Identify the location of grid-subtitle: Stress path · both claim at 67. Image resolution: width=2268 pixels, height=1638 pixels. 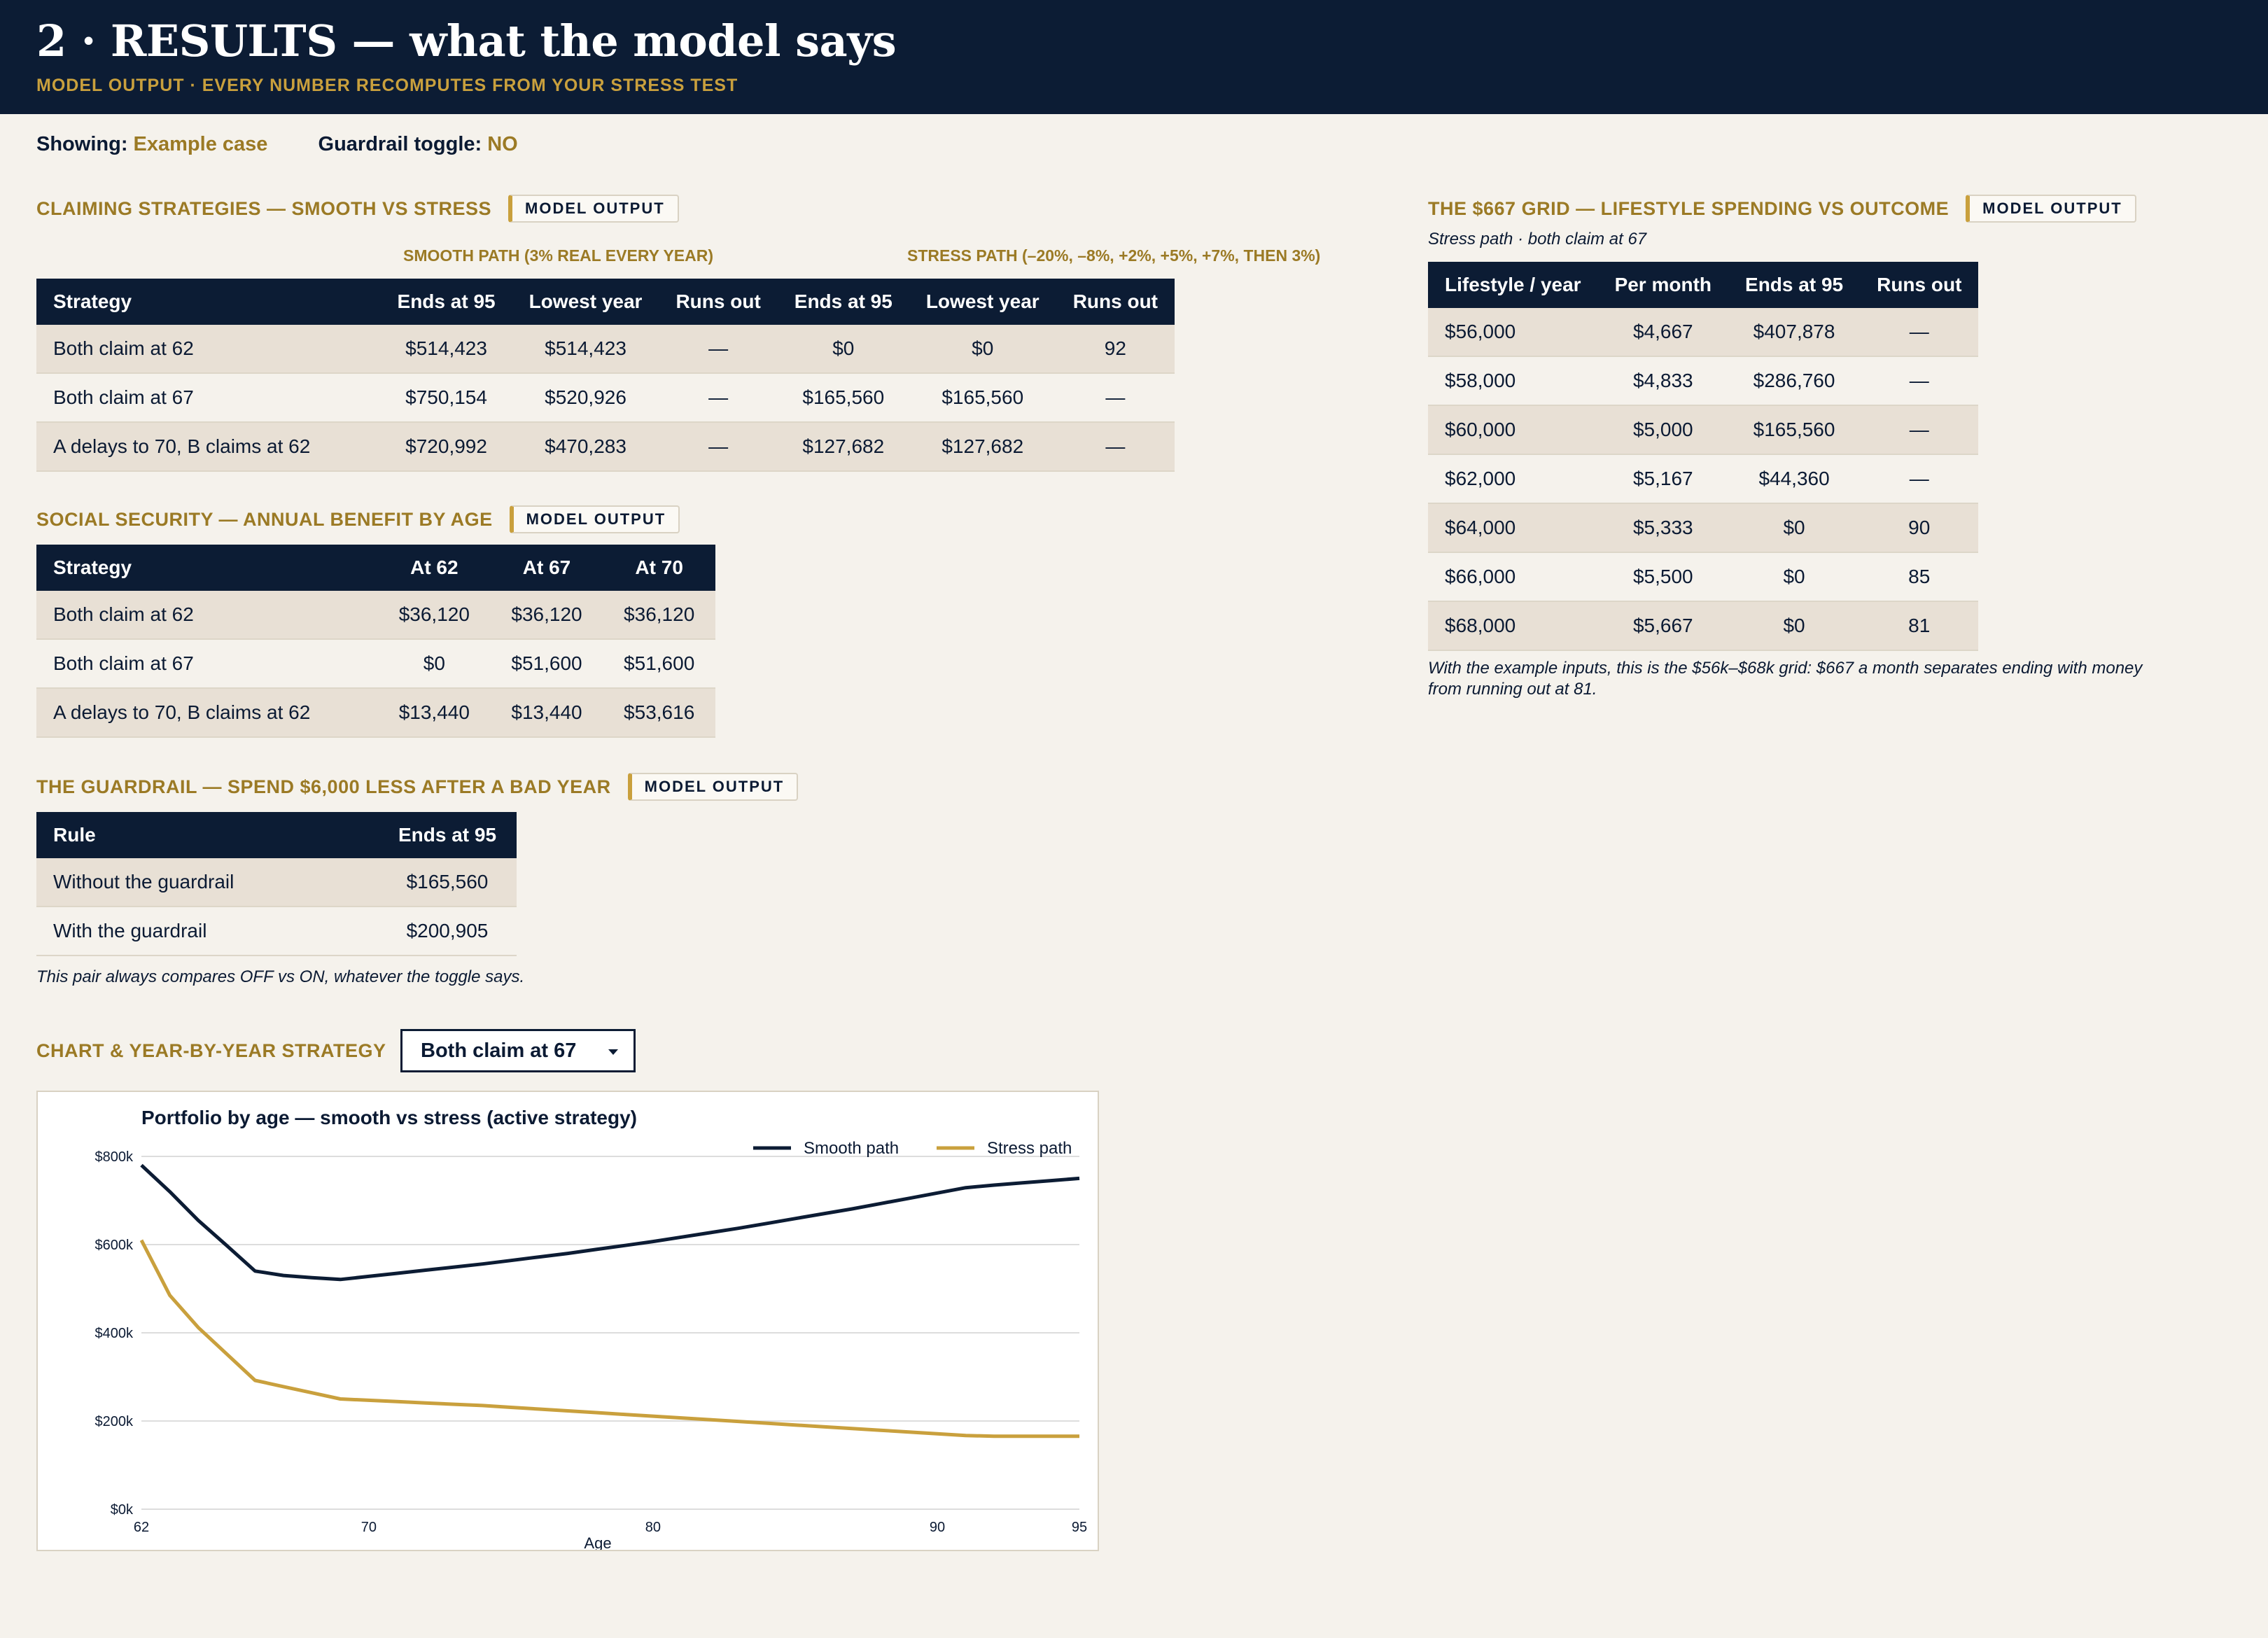
(1537, 239).